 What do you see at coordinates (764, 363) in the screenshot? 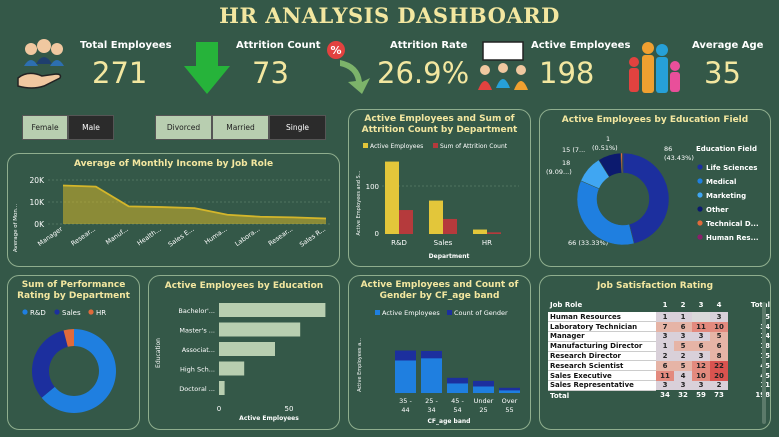
I see `table-scrollbar` at bounding box center [764, 363].